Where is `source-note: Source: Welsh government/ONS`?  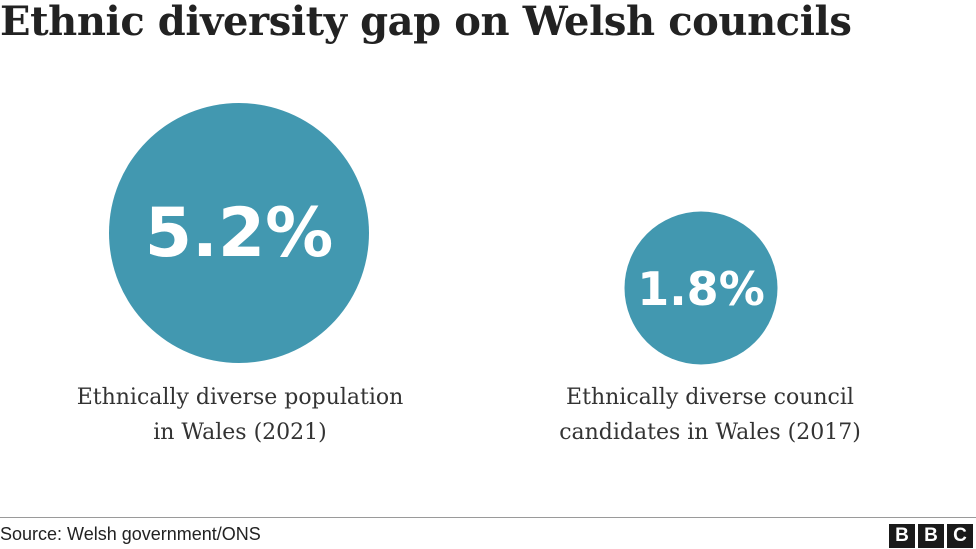 source-note: Source: Welsh government/ONS is located at coordinates (130, 534).